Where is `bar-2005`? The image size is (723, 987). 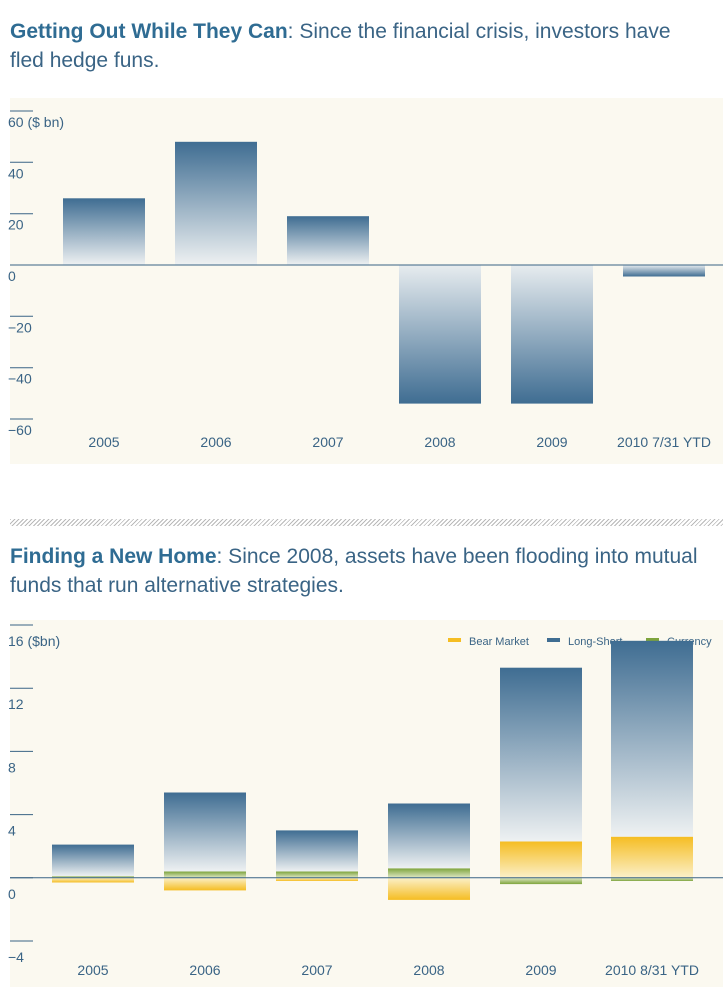 bar-2005 is located at coordinates (104, 231).